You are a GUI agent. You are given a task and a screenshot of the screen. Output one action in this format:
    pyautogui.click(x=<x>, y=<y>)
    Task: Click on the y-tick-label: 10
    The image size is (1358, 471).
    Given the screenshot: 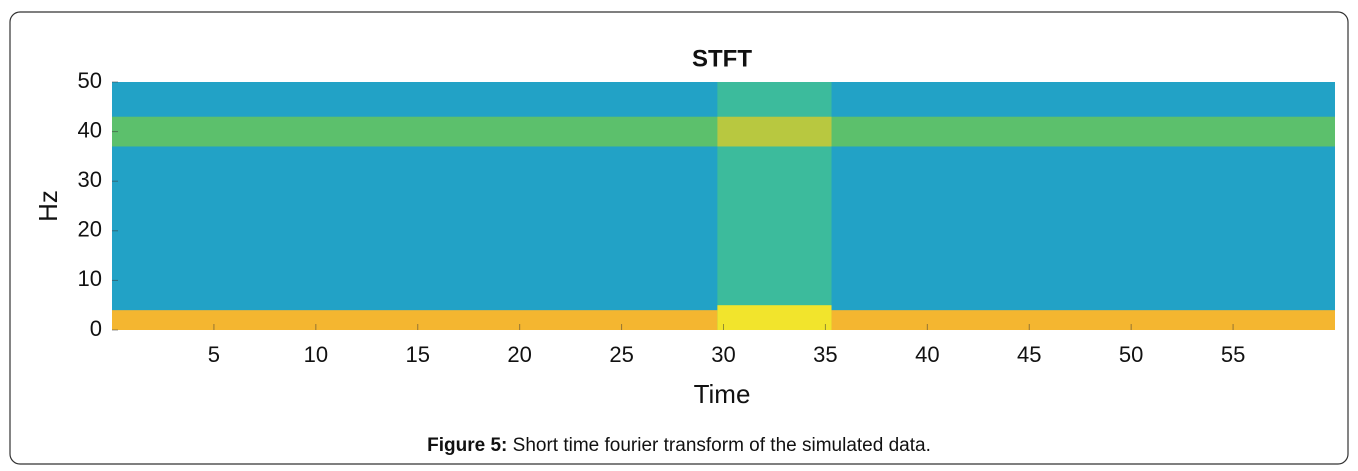 What is the action you would take?
    pyautogui.click(x=90, y=278)
    